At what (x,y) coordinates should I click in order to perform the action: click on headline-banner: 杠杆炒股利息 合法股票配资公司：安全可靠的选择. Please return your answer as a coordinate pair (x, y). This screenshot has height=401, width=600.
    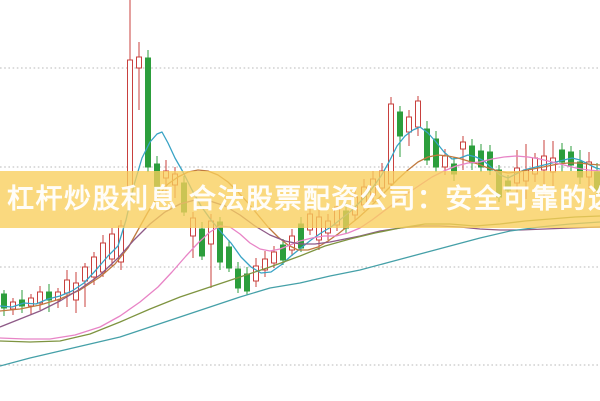
    Looking at the image, I should click on (300, 199).